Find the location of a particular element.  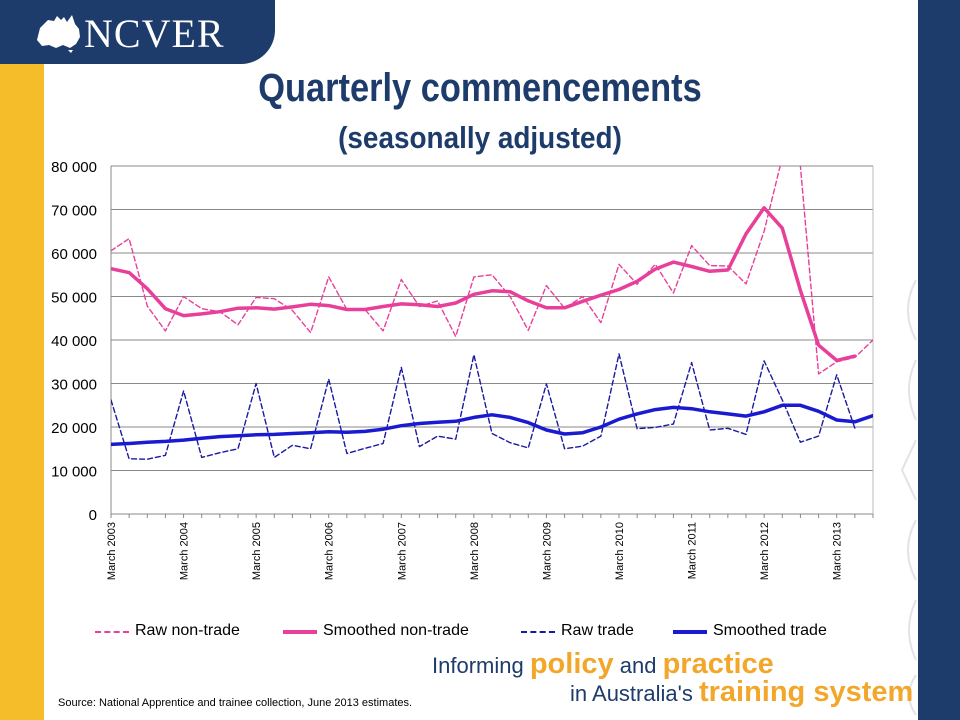

tagline-line-1: Informing policy and practice is located at coordinates (603, 664).